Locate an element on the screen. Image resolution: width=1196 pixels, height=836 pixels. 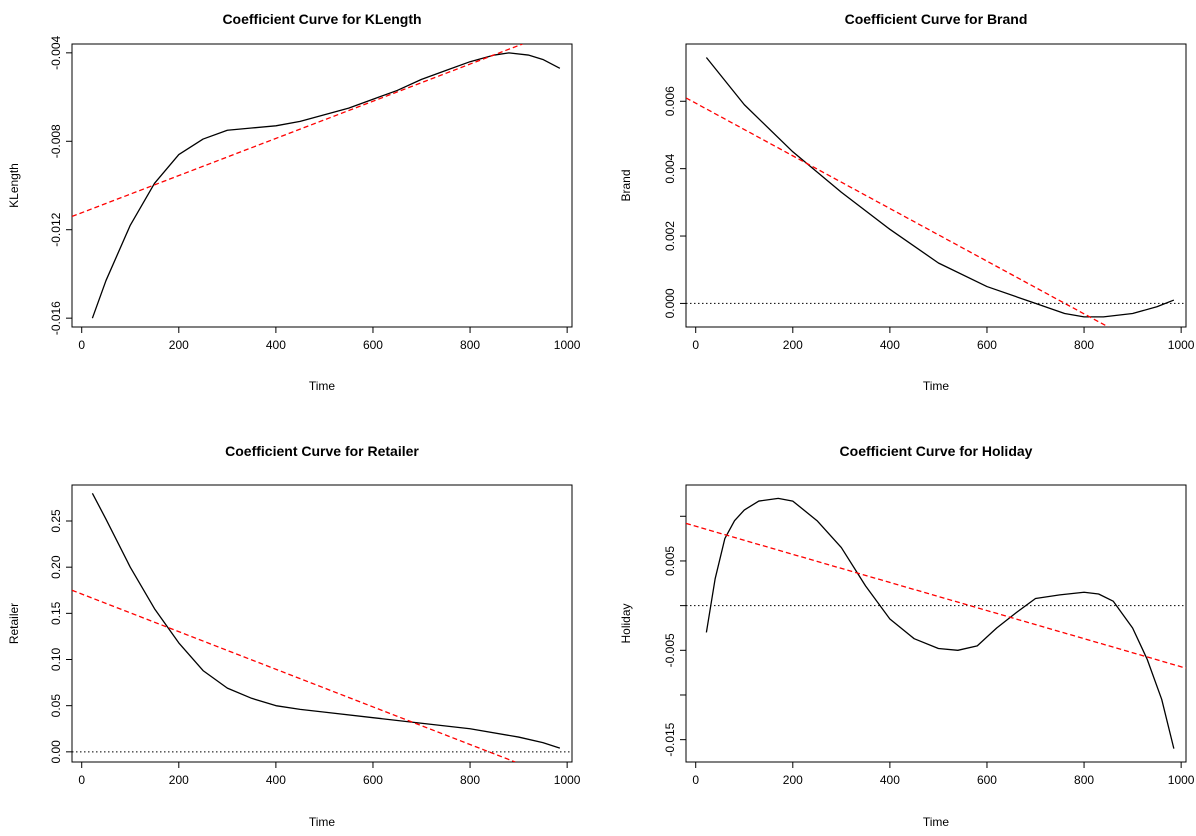
y-tick-label: 0.20 is located at coordinates (56, 567).